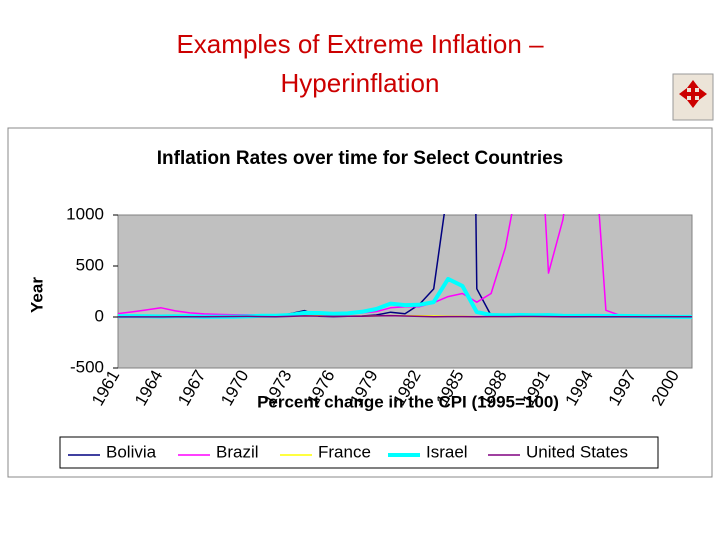  Describe the element at coordinates (85, 213) in the screenshot. I see `y-tick-label: 1000` at that location.